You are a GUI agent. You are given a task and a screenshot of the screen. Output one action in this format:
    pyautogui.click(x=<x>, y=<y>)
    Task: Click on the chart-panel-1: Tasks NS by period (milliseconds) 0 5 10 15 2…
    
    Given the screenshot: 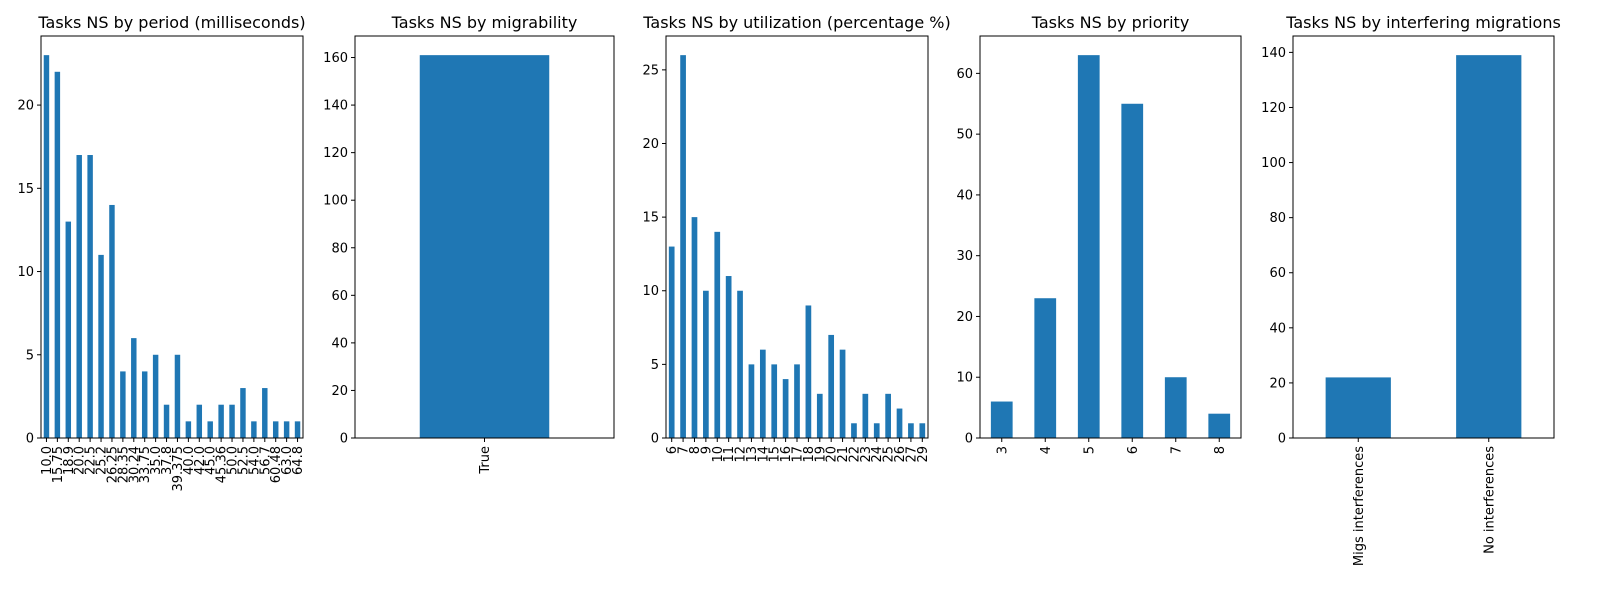 What is the action you would take?
    pyautogui.click(x=161, y=252)
    